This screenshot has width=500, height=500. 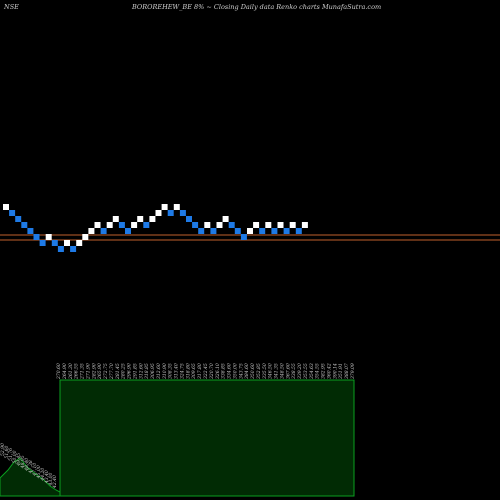 I want to click on tick-label: 384.60, so click(x=247, y=371).